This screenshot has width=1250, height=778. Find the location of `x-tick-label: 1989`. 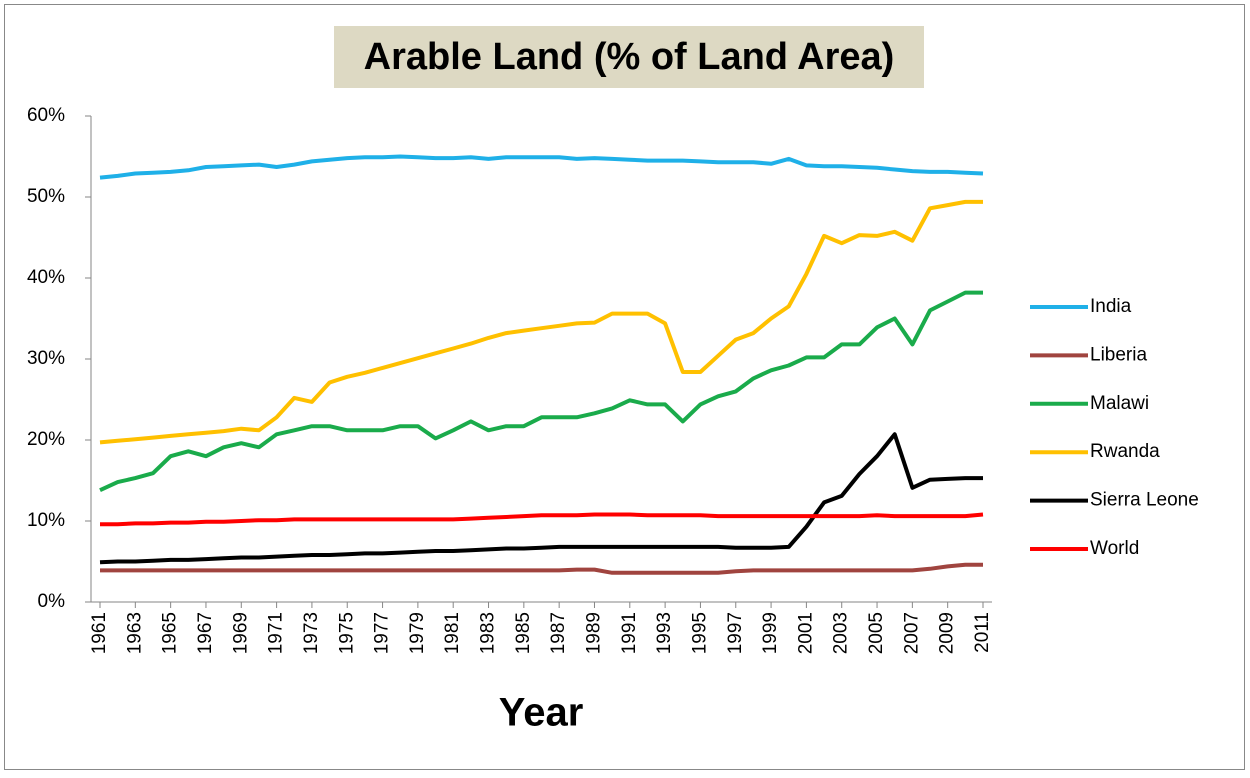

x-tick-label: 1989 is located at coordinates (593, 633).